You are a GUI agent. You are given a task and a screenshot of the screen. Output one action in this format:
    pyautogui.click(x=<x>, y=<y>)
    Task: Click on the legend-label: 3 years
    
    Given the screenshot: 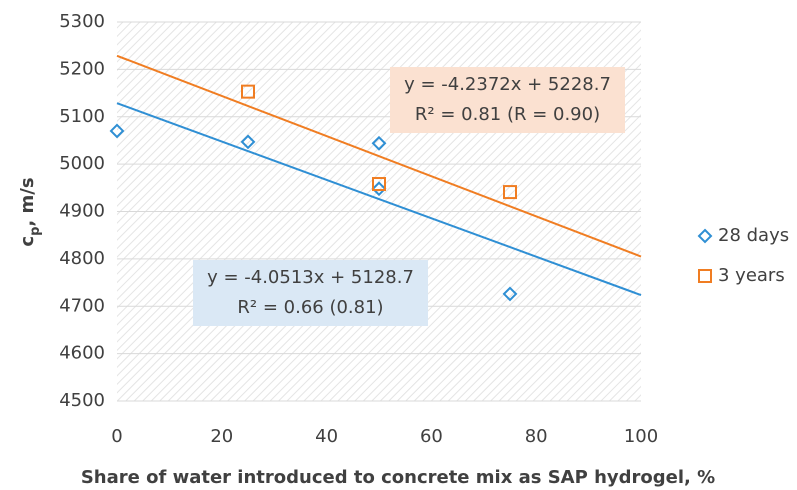 What is the action you would take?
    pyautogui.click(x=751, y=275)
    